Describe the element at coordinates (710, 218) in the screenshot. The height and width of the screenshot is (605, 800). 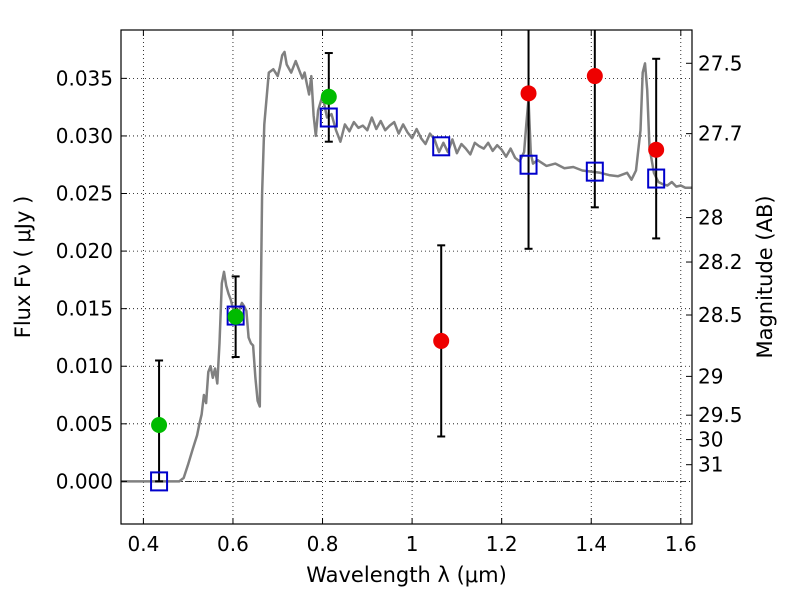
I see `magnitude-tick-label: 28` at that location.